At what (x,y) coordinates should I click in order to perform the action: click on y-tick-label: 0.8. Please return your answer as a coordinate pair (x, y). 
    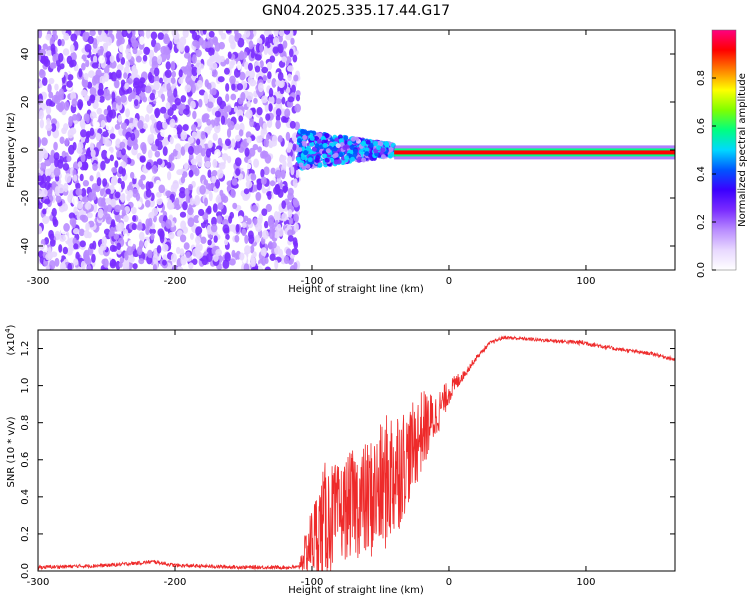
    Looking at the image, I should click on (25, 423).